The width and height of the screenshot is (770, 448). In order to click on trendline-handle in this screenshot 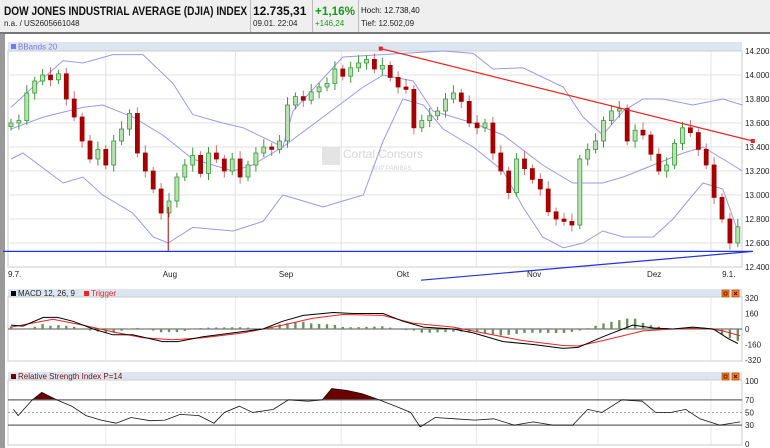, I will do `click(752, 141)`.